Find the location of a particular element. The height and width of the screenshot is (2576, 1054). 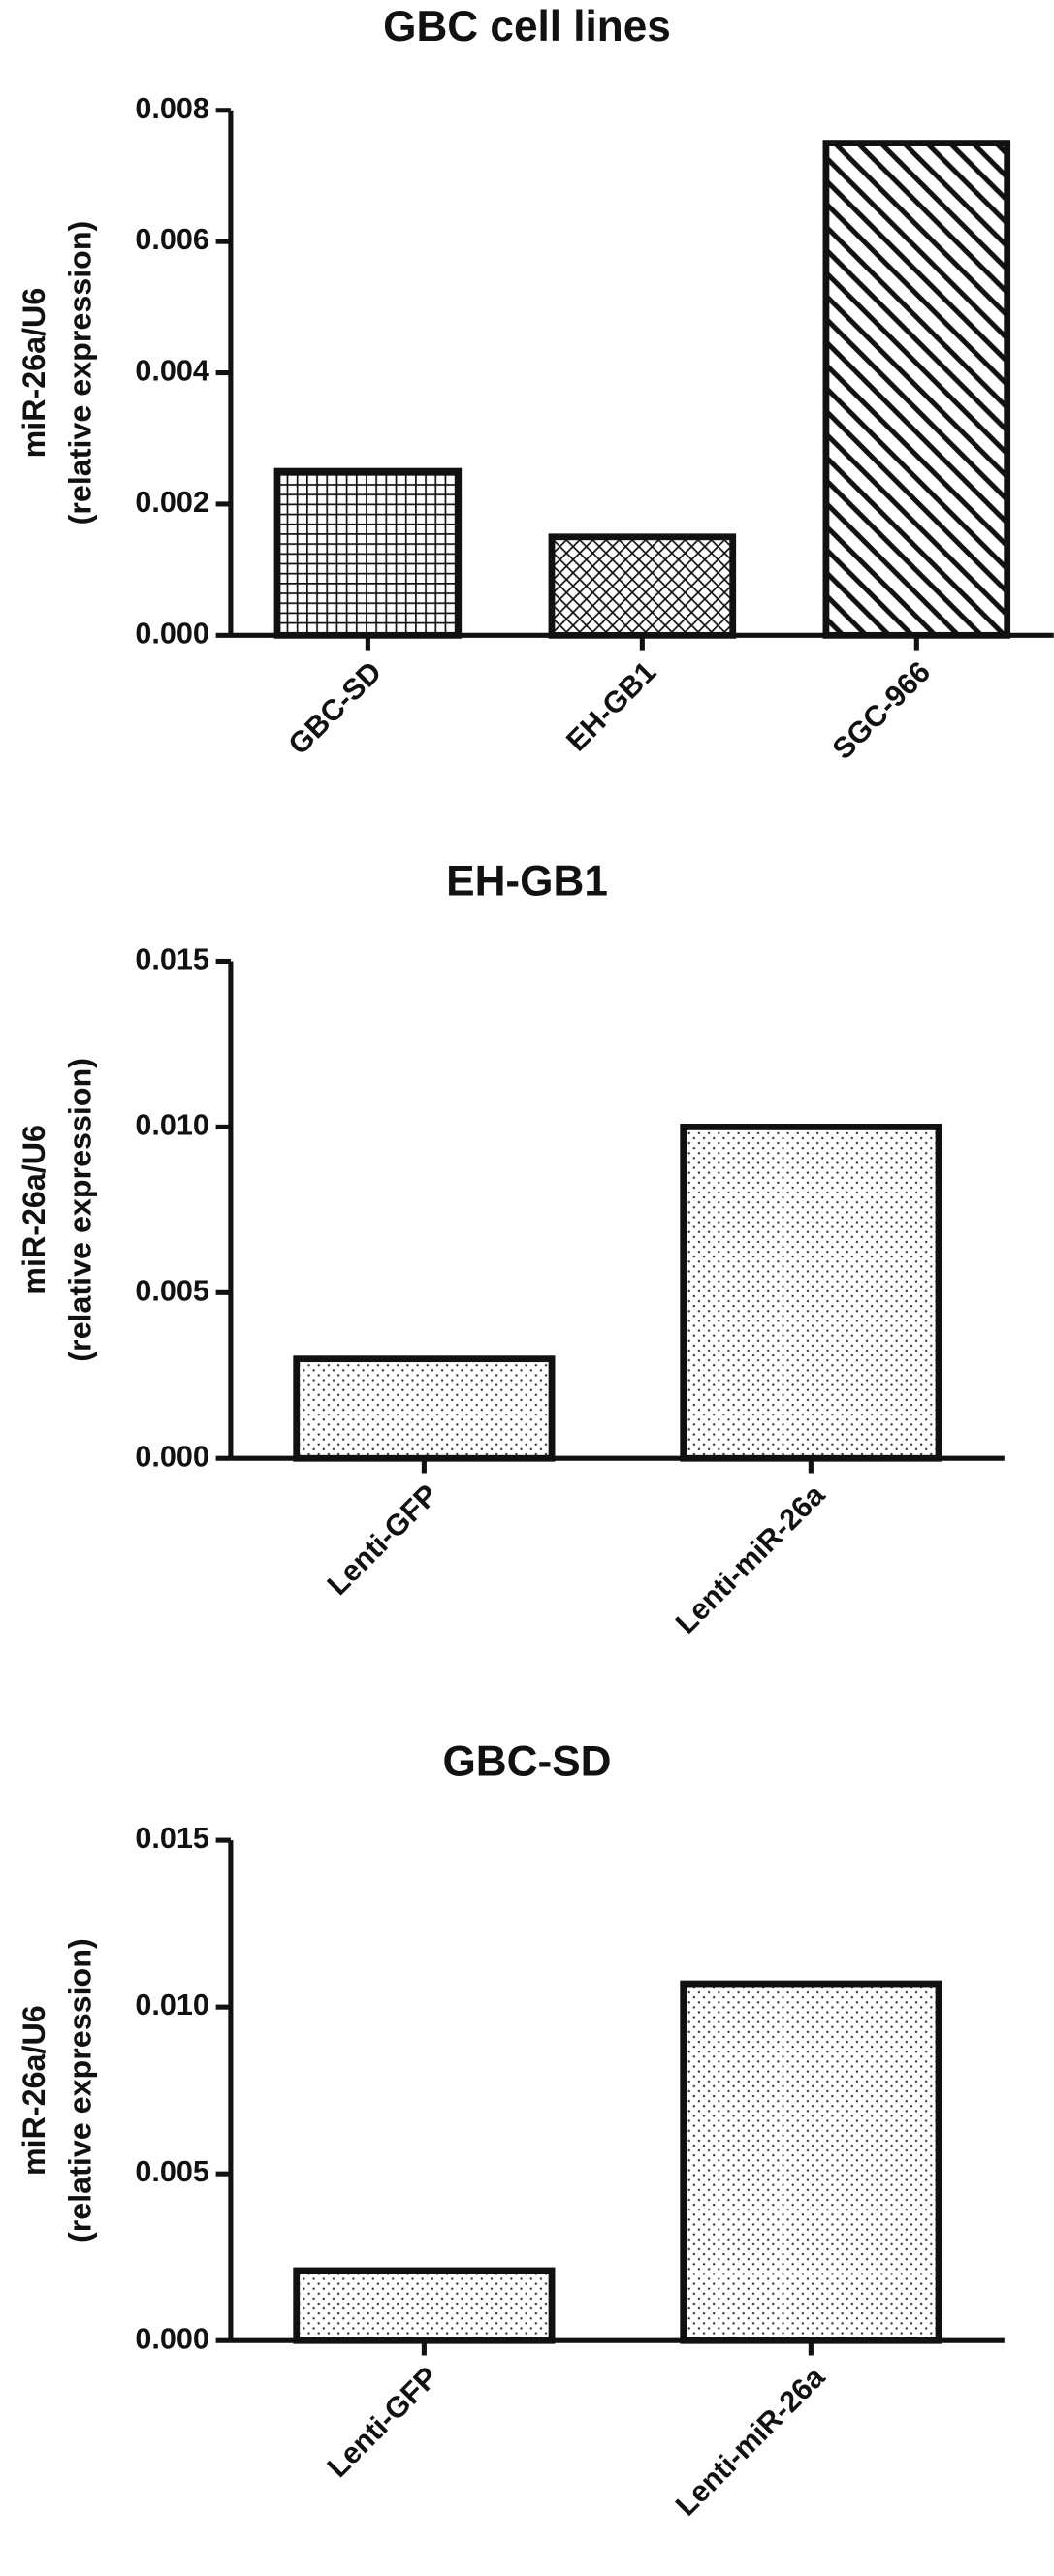

y-tick-label: 0.004 is located at coordinates (171, 371).